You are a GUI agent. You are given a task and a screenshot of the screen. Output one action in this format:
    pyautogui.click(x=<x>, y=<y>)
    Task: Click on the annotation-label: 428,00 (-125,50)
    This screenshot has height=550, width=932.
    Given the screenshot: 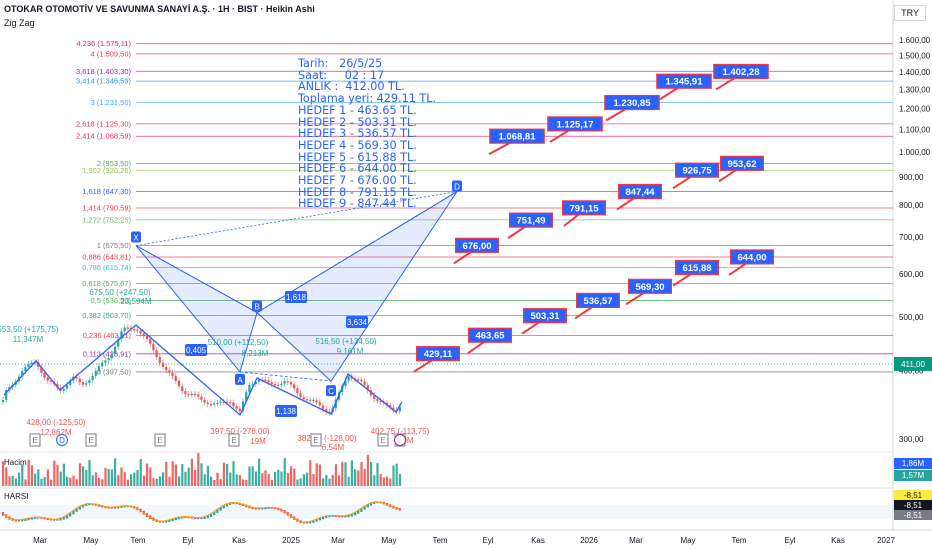 What is the action you would take?
    pyautogui.click(x=55, y=422)
    